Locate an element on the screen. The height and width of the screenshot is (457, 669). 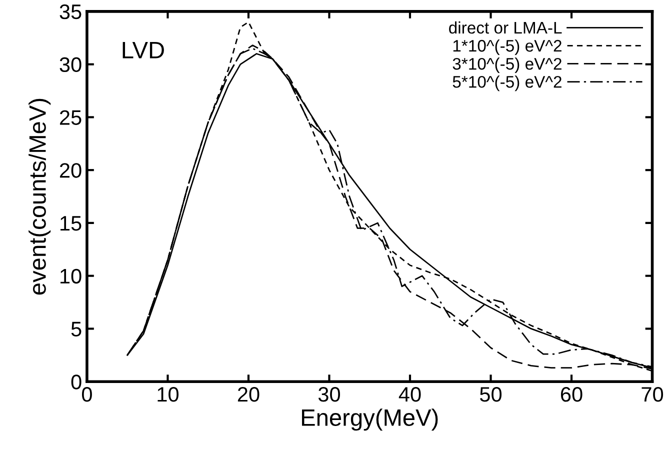
annotation: LVD is located at coordinates (143, 50).